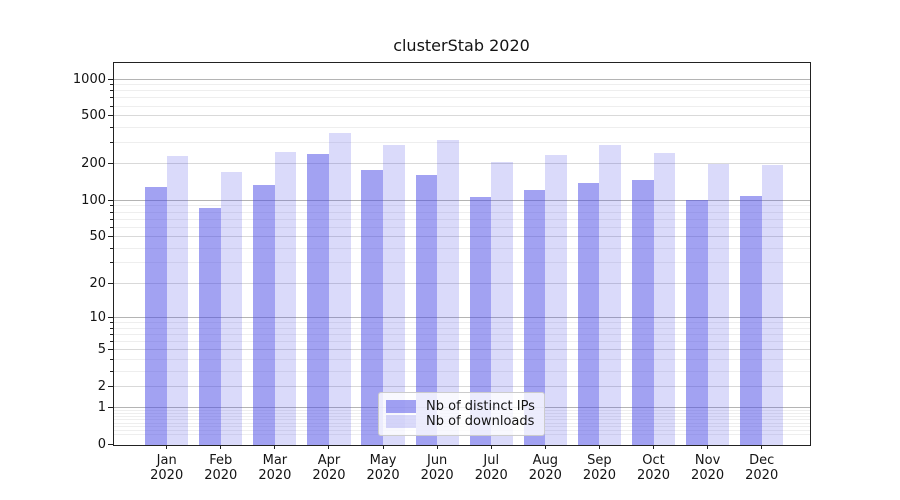  Describe the element at coordinates (599, 468) in the screenshot. I see `x-tick-label: Sep 2020` at that location.